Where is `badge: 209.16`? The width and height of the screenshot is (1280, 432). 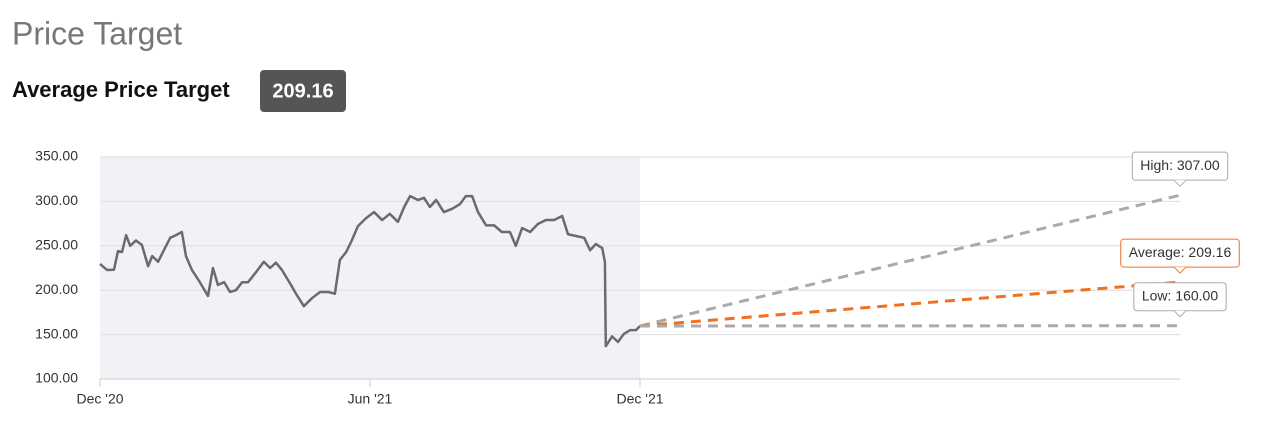
badge: 209.16 is located at coordinates (302, 91).